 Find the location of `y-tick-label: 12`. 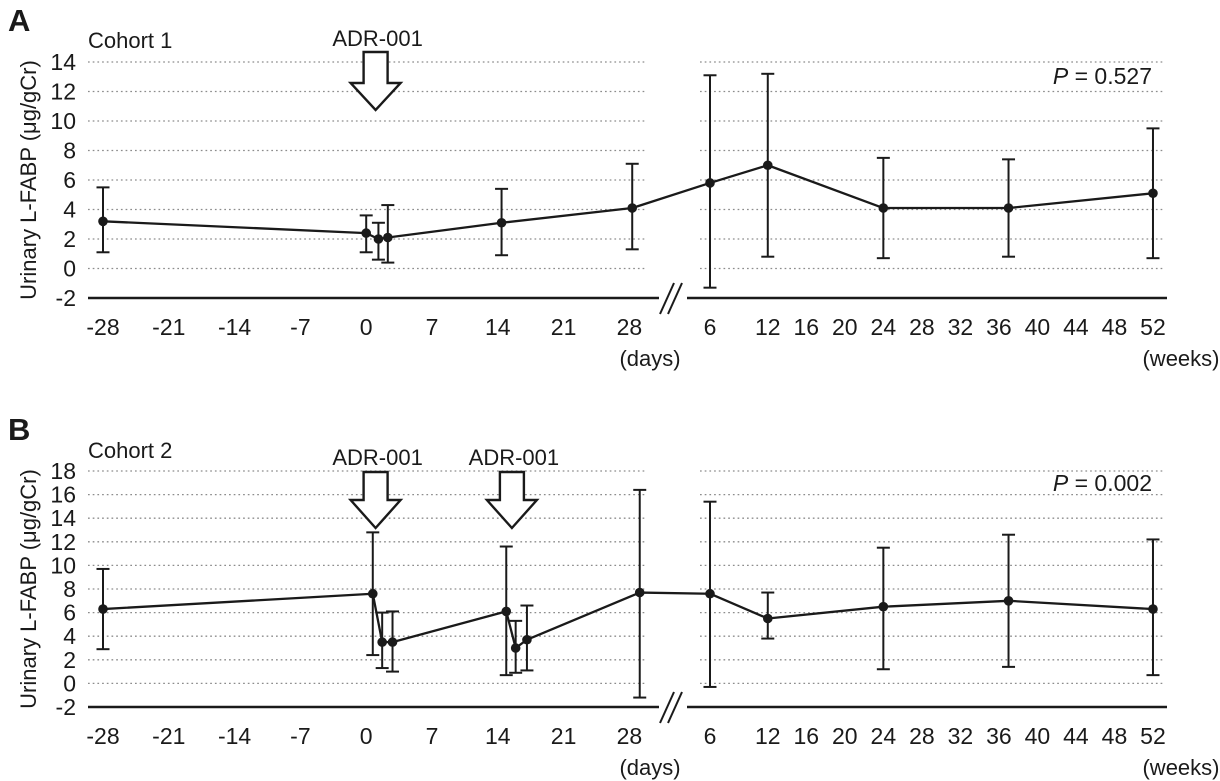

y-tick-label: 12 is located at coordinates (63, 542).